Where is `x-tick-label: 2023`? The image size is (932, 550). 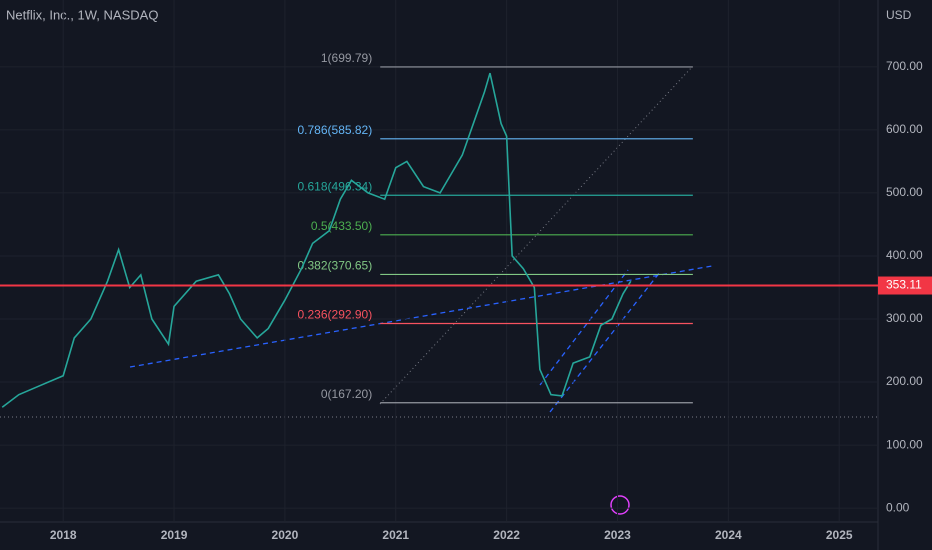 x-tick-label: 2023 is located at coordinates (617, 535).